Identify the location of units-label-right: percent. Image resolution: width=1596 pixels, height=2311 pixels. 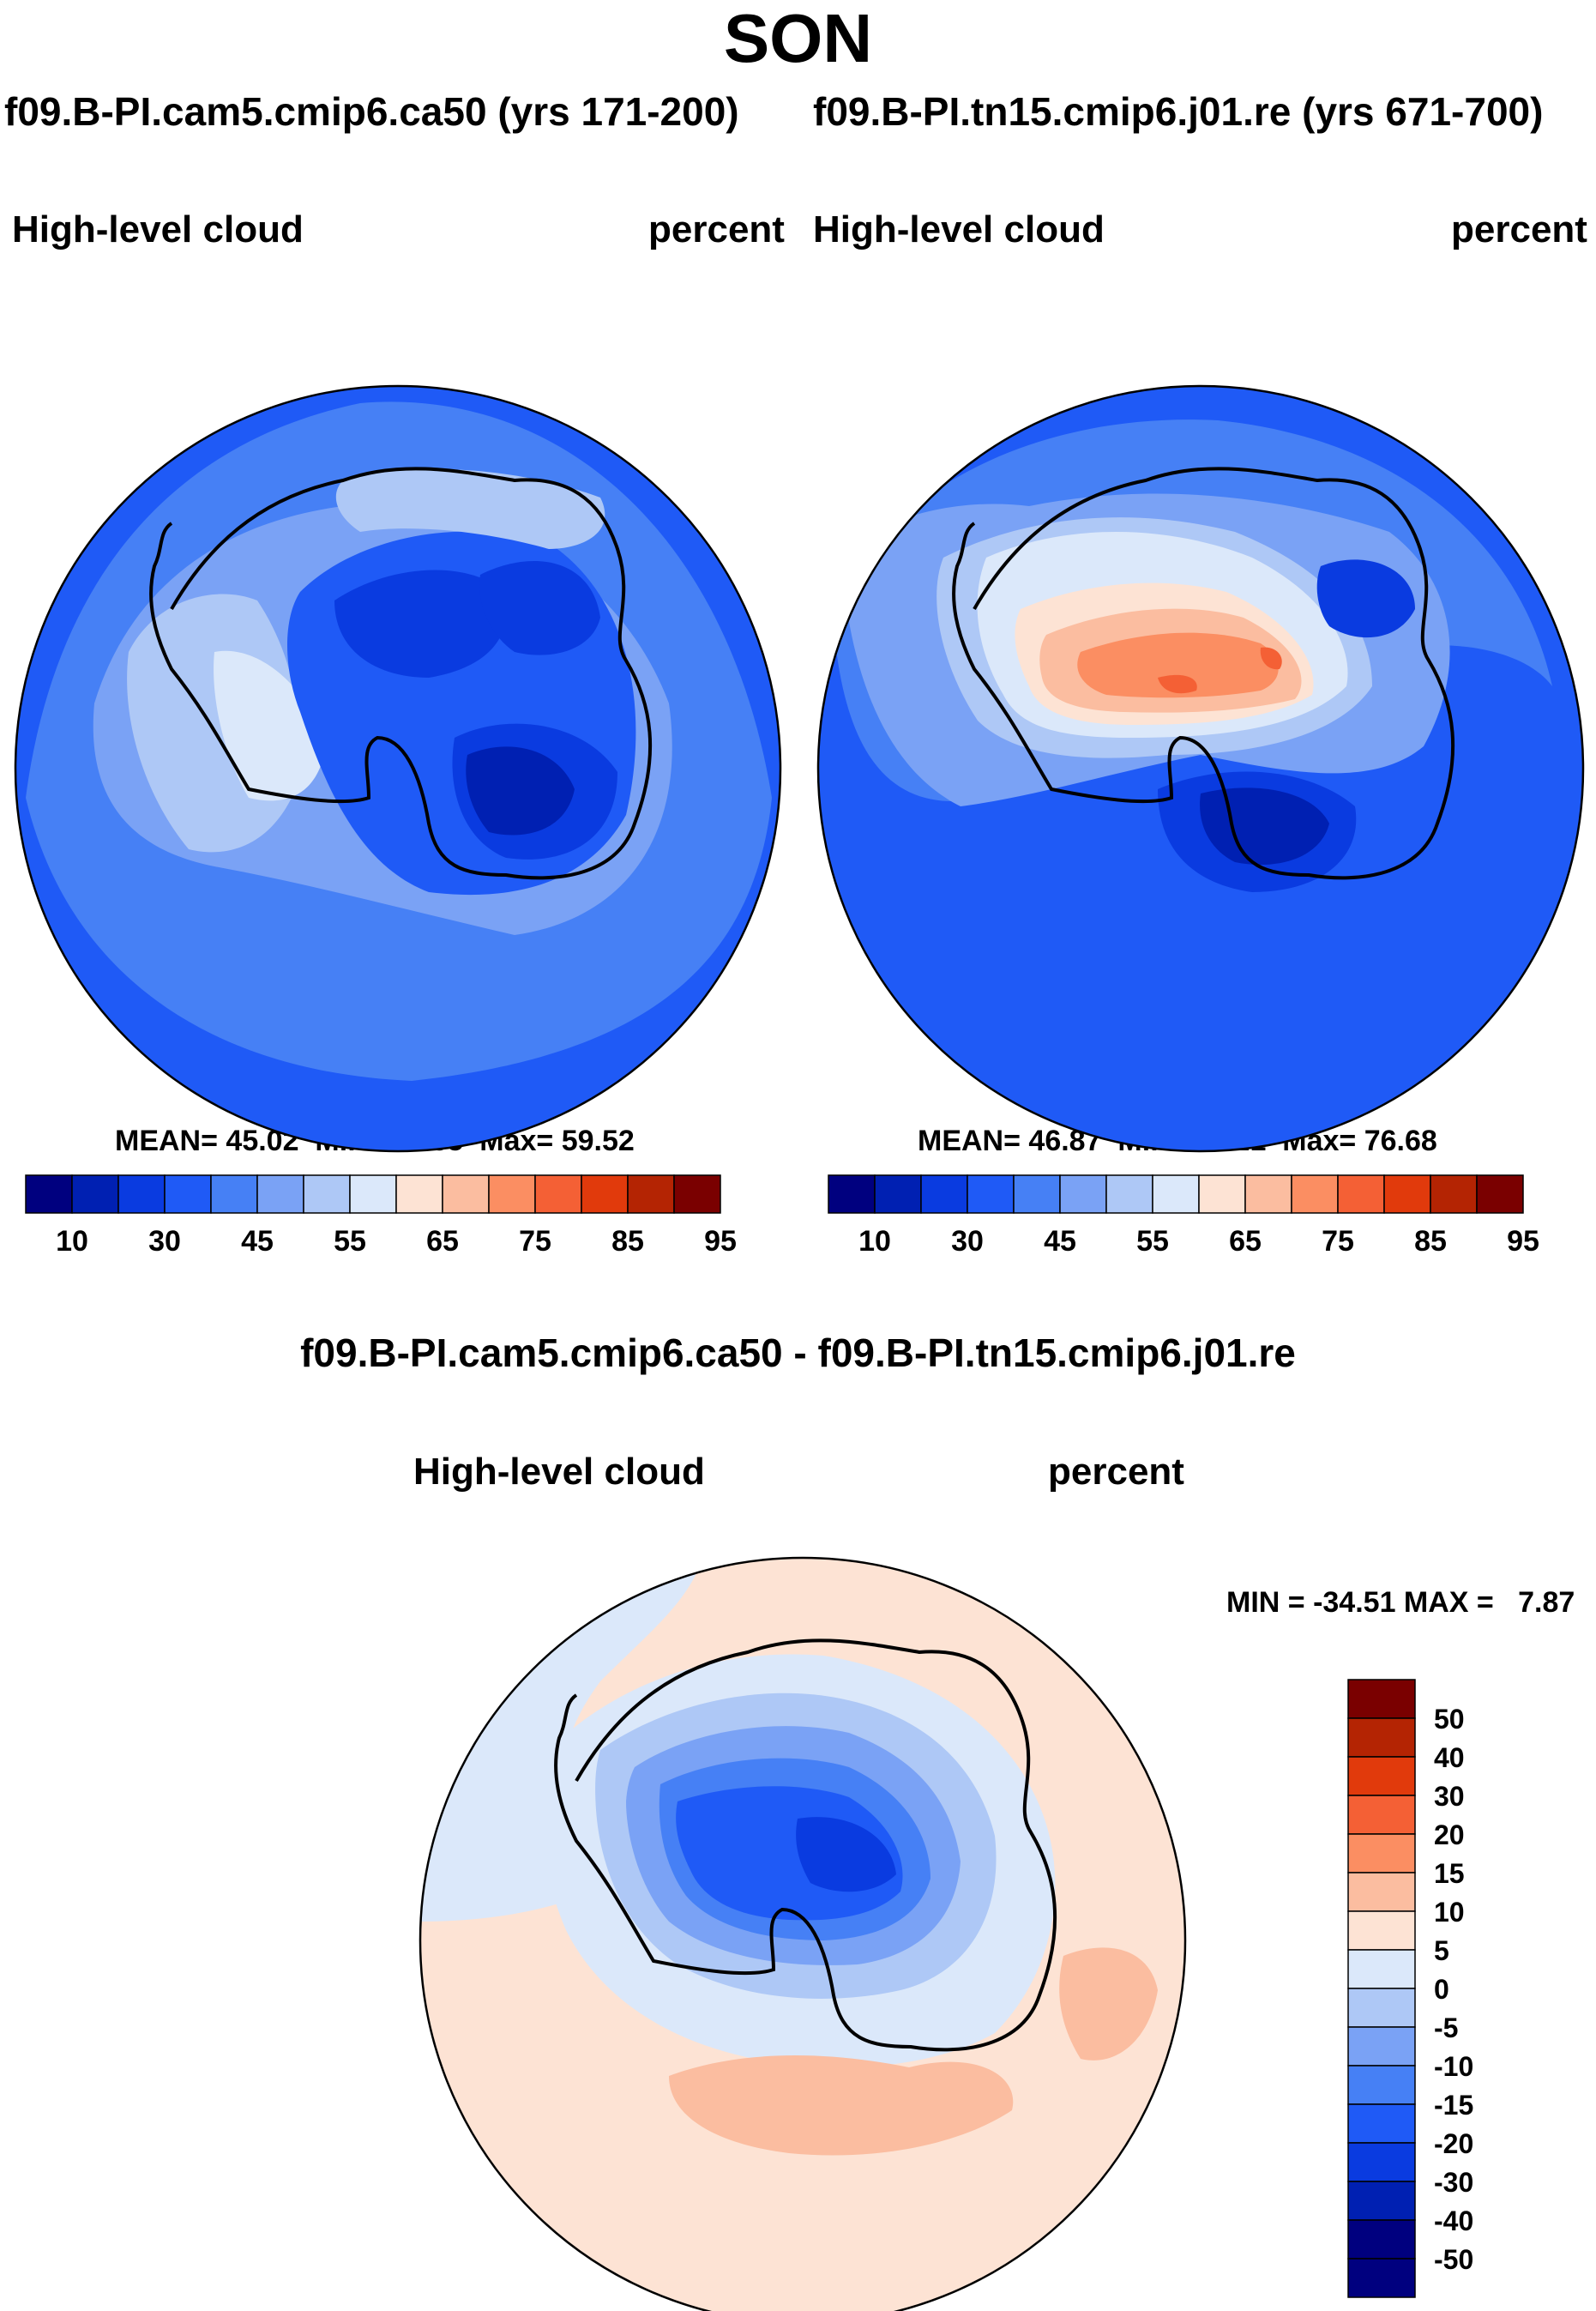
(1519, 229).